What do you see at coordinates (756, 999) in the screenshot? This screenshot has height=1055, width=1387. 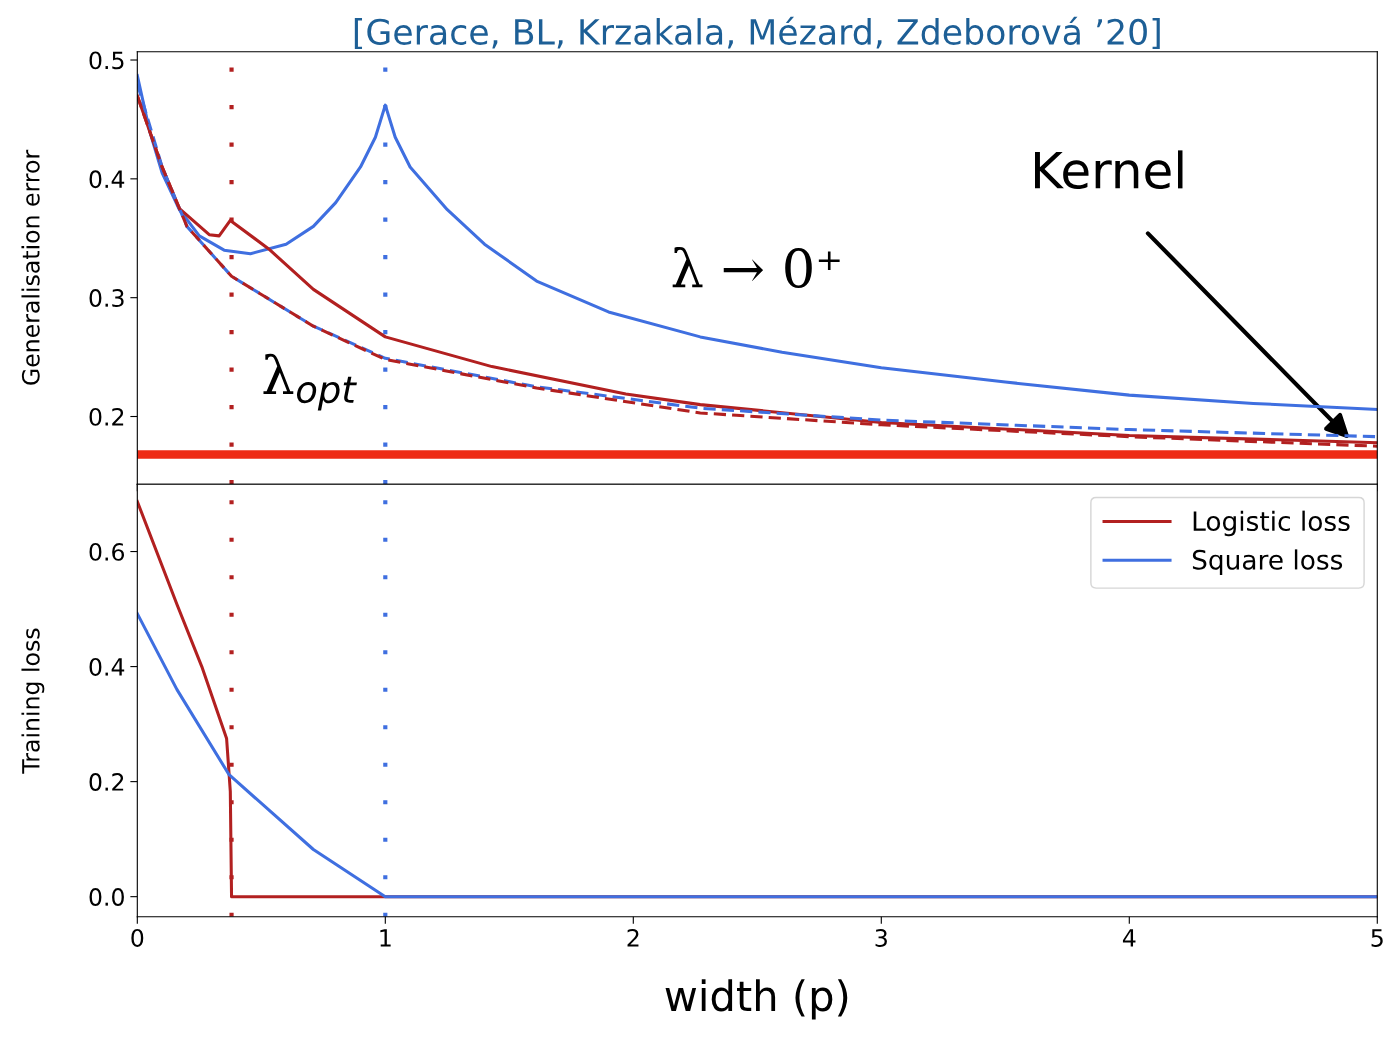 I see `x-axis-title: width (p)` at bounding box center [756, 999].